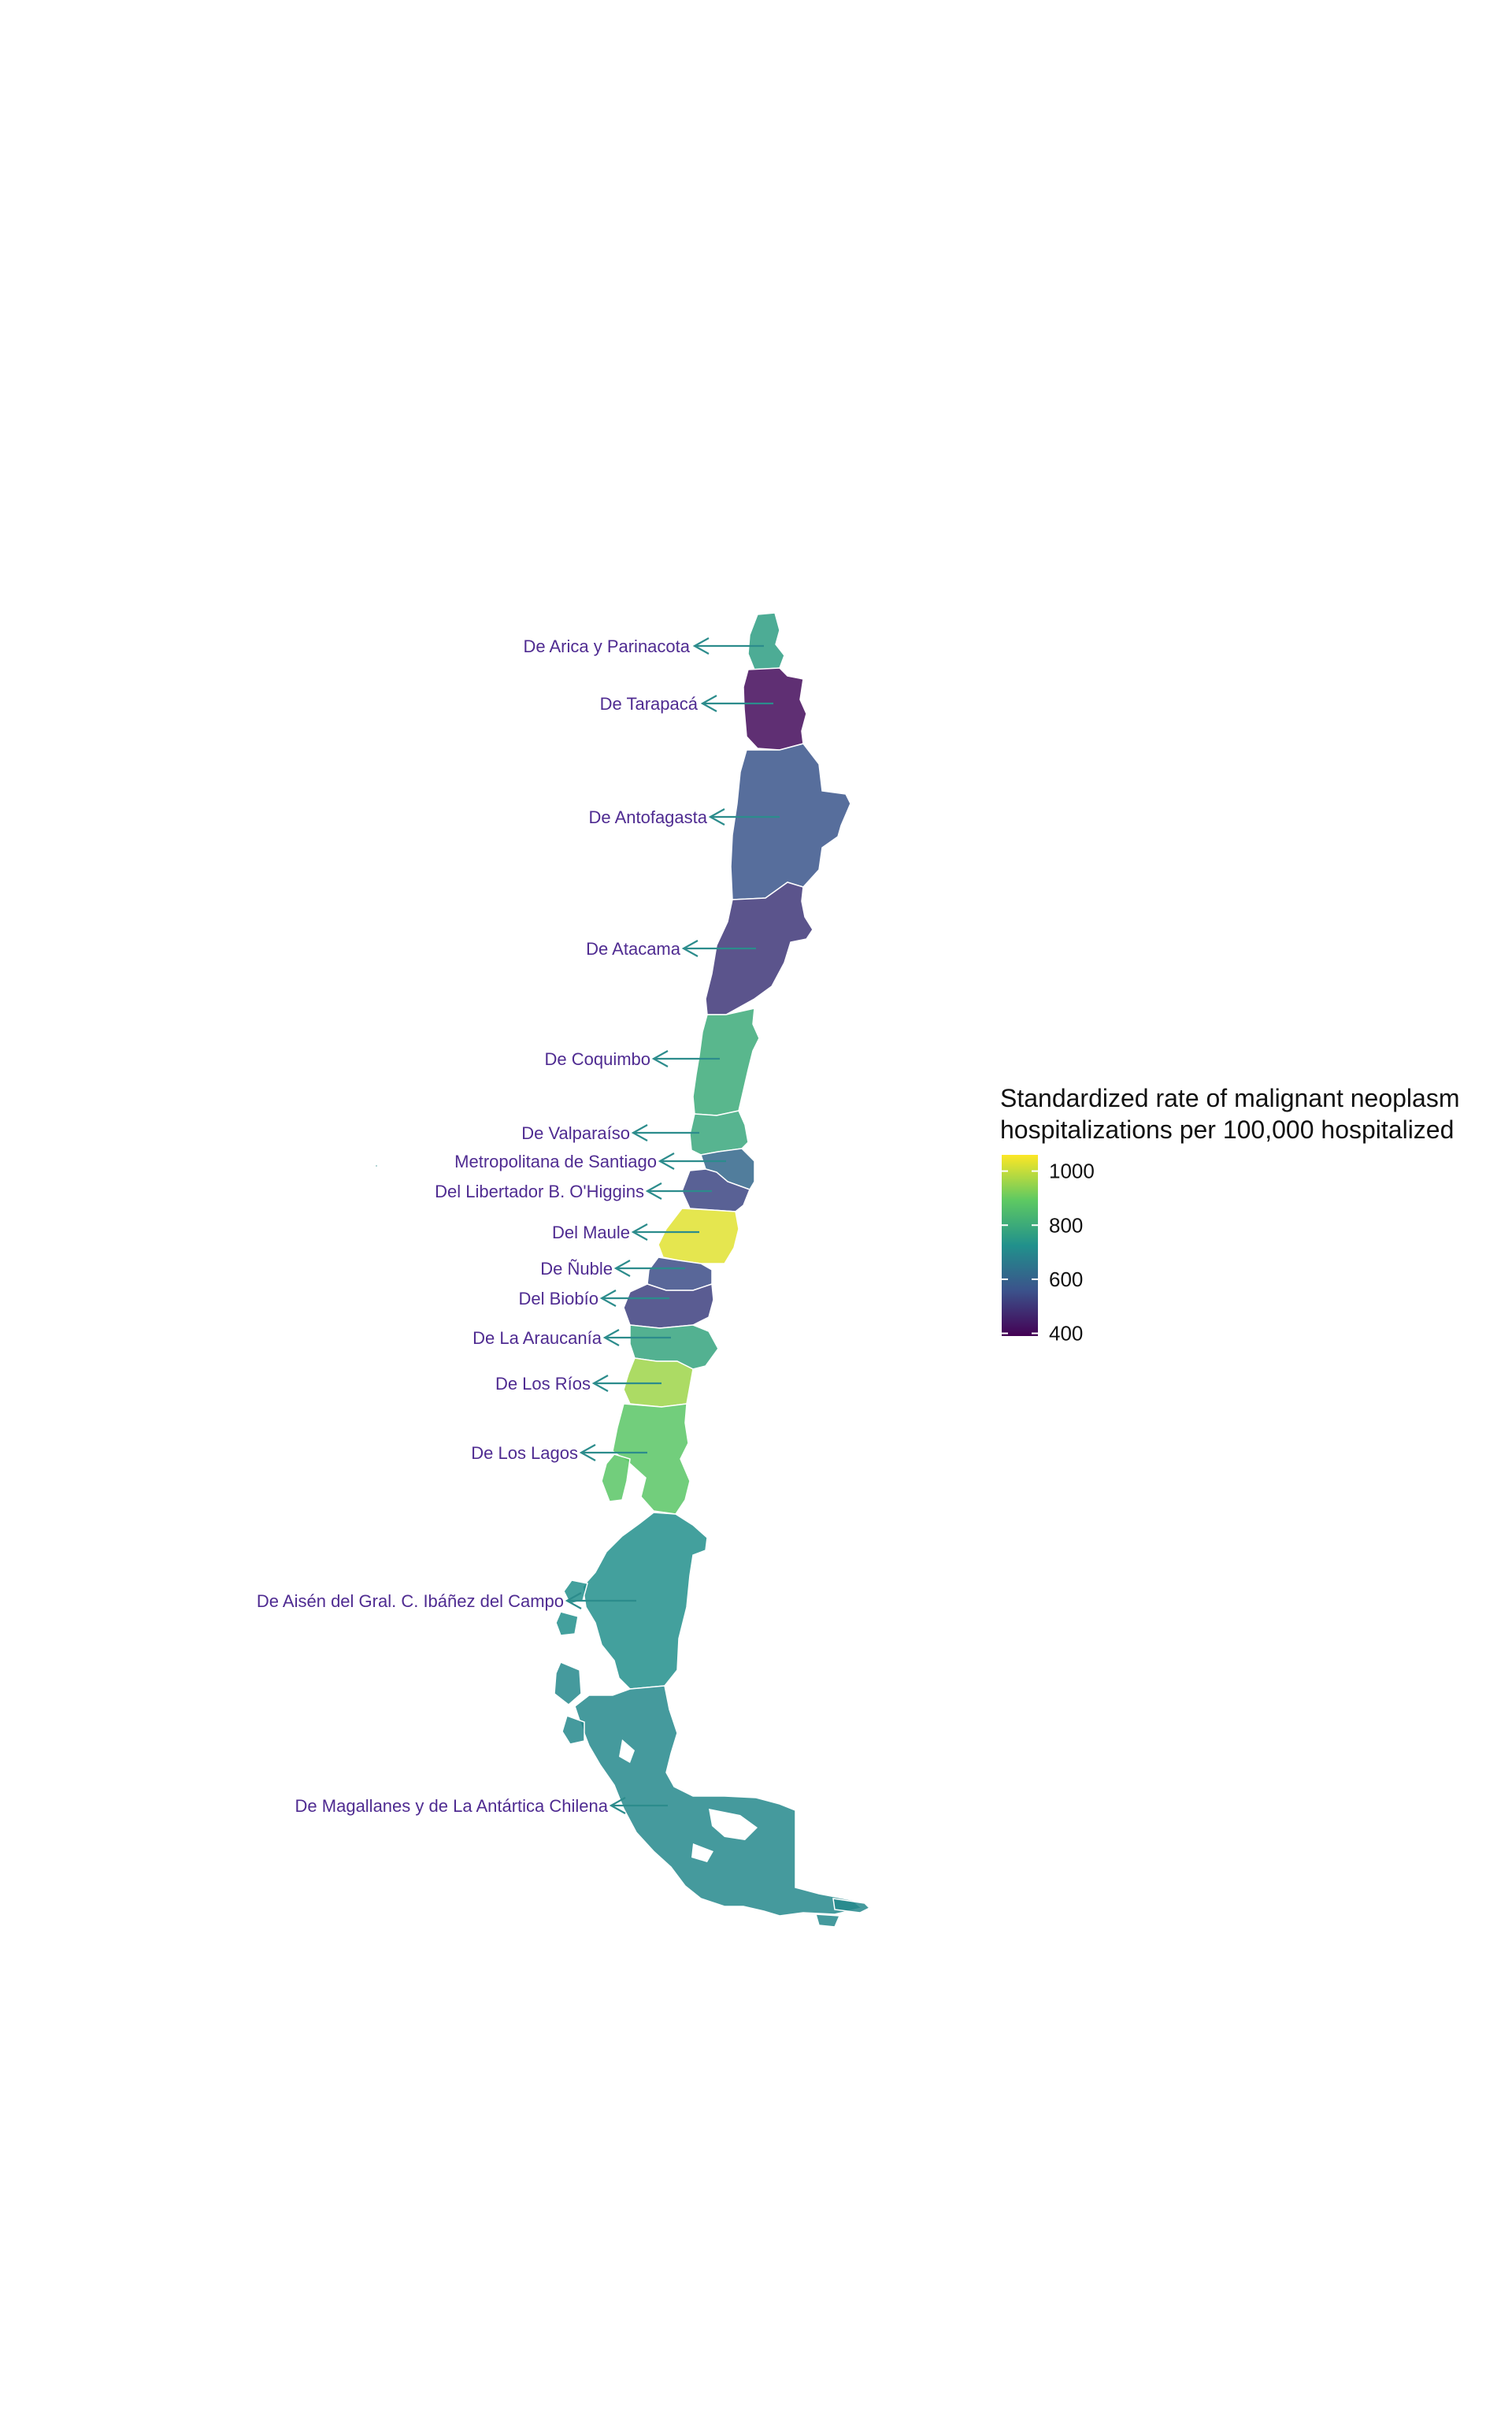 This screenshot has width=1512, height=2420. What do you see at coordinates (611, 1337) in the screenshot?
I see `leader-arrow-araucania` at bounding box center [611, 1337].